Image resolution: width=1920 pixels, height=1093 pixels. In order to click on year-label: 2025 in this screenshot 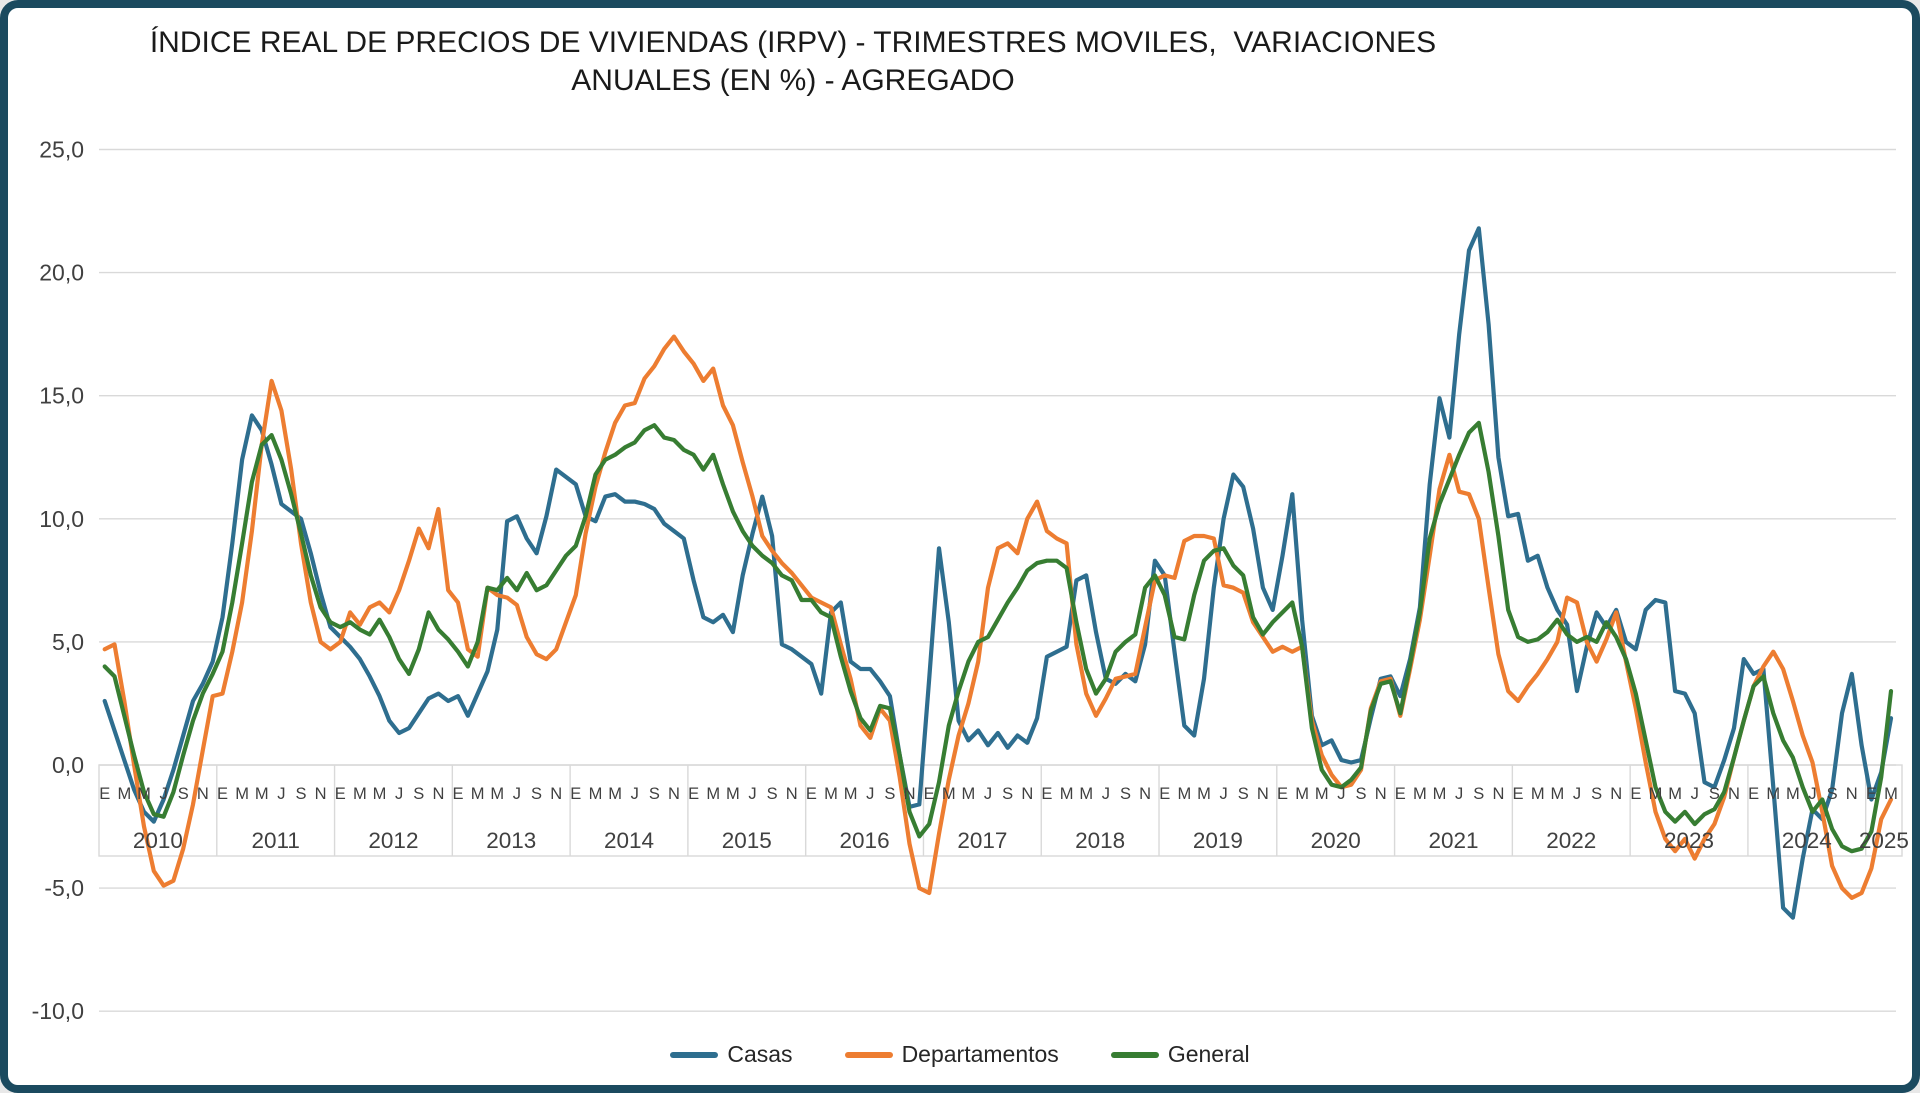, I will do `click(1884, 840)`.